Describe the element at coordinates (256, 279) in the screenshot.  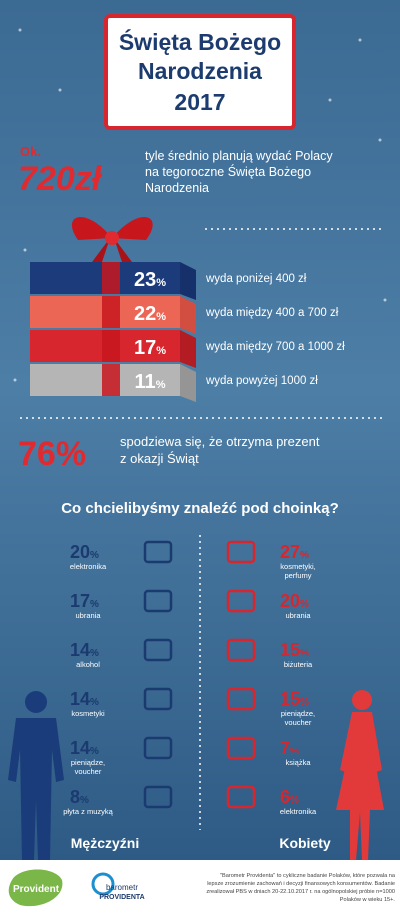
I see `tier-label: wyda poniżej 400 zł` at that location.